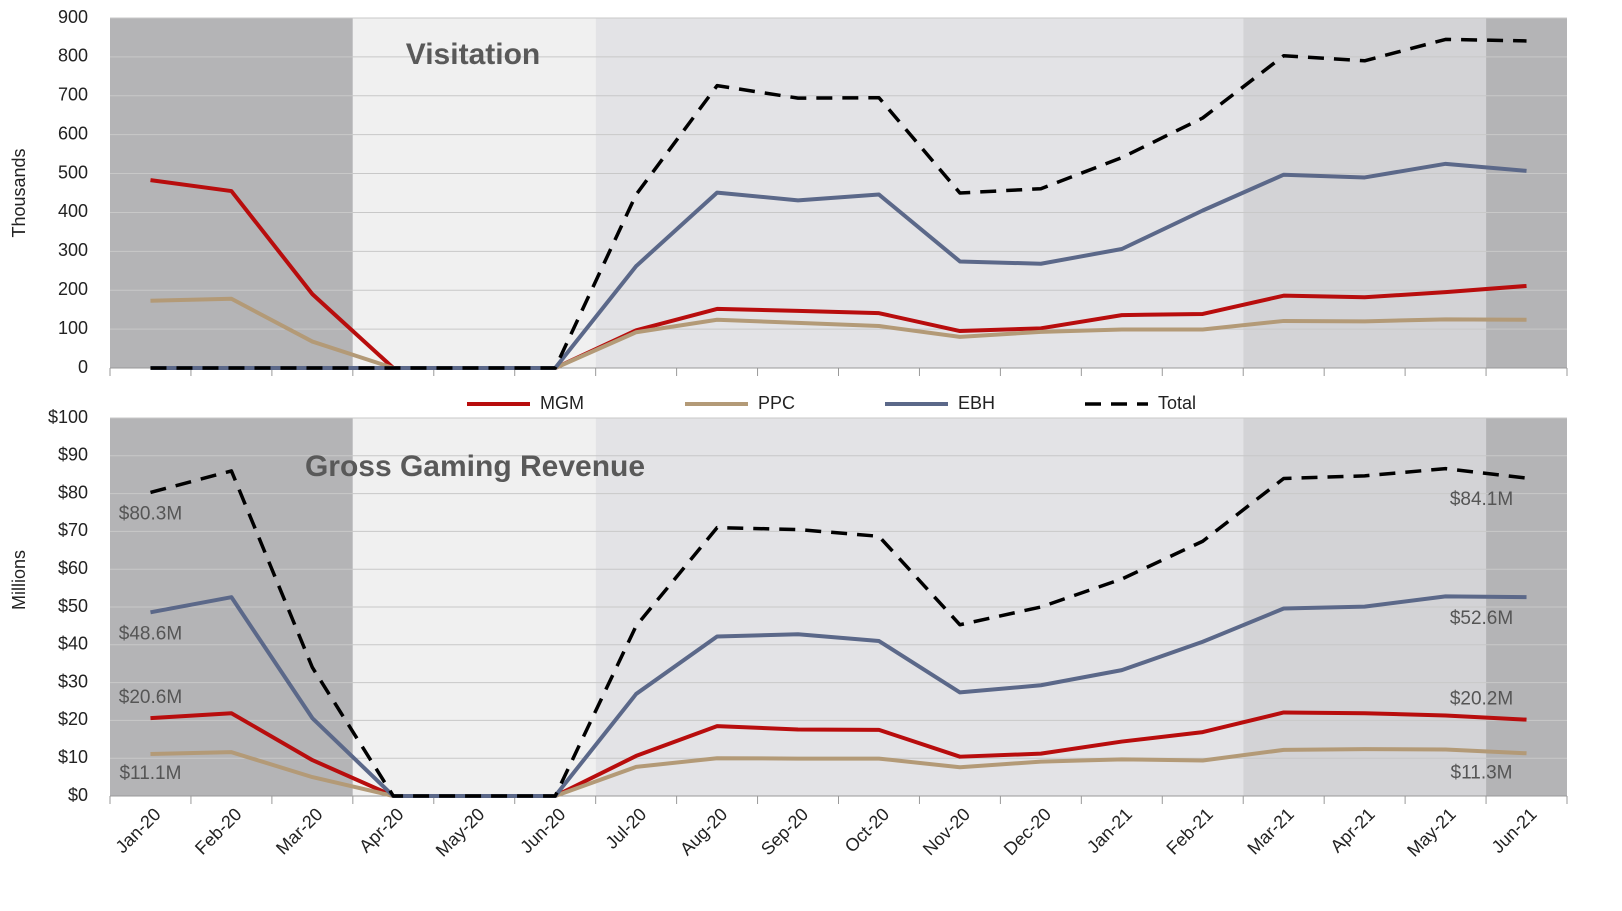 Image resolution: width=1622 pixels, height=911 pixels. What do you see at coordinates (1481, 618) in the screenshot?
I see `value-label: $52.6M` at bounding box center [1481, 618].